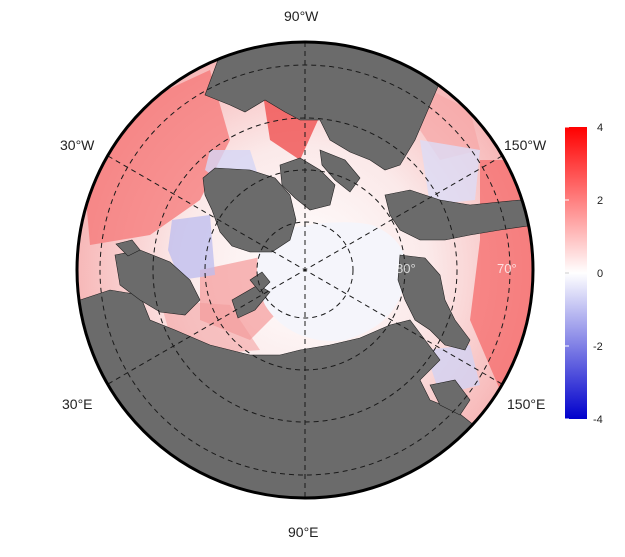 The height and width of the screenshot is (557, 625). I want to click on central-arctic-ice, so click(331, 281).